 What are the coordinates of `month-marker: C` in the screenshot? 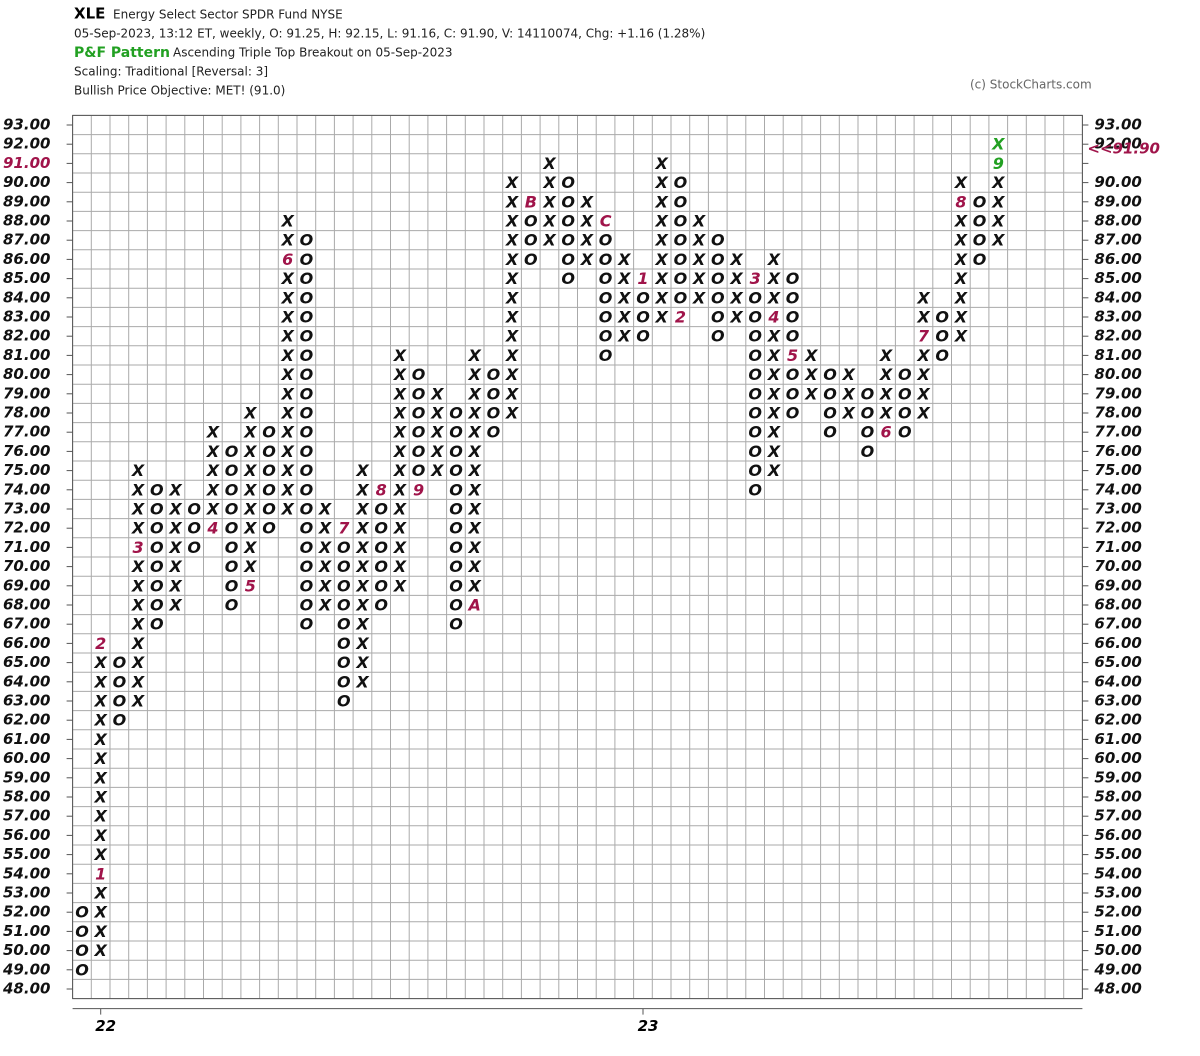 It's located at (606, 221).